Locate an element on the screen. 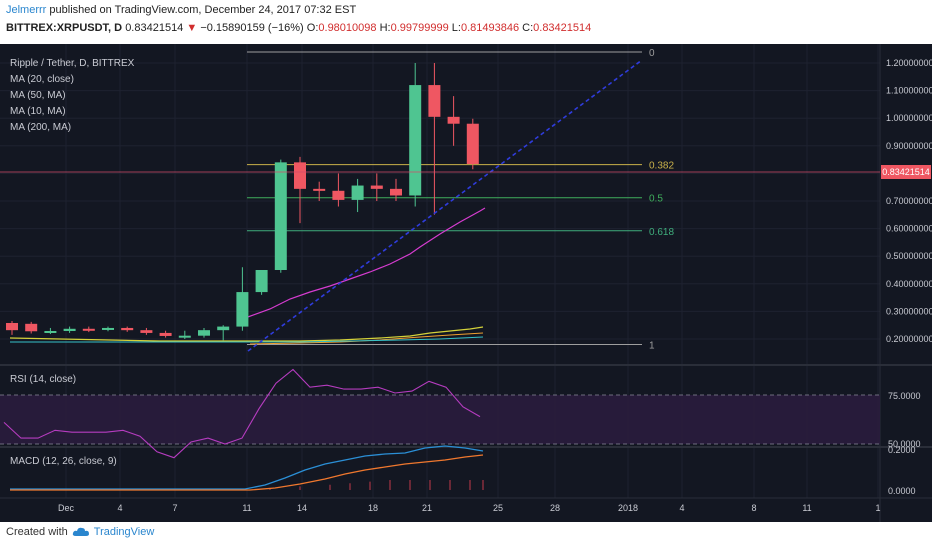 The image size is (932, 550). macd-tick-0.2: 0.2000 is located at coordinates (902, 450).